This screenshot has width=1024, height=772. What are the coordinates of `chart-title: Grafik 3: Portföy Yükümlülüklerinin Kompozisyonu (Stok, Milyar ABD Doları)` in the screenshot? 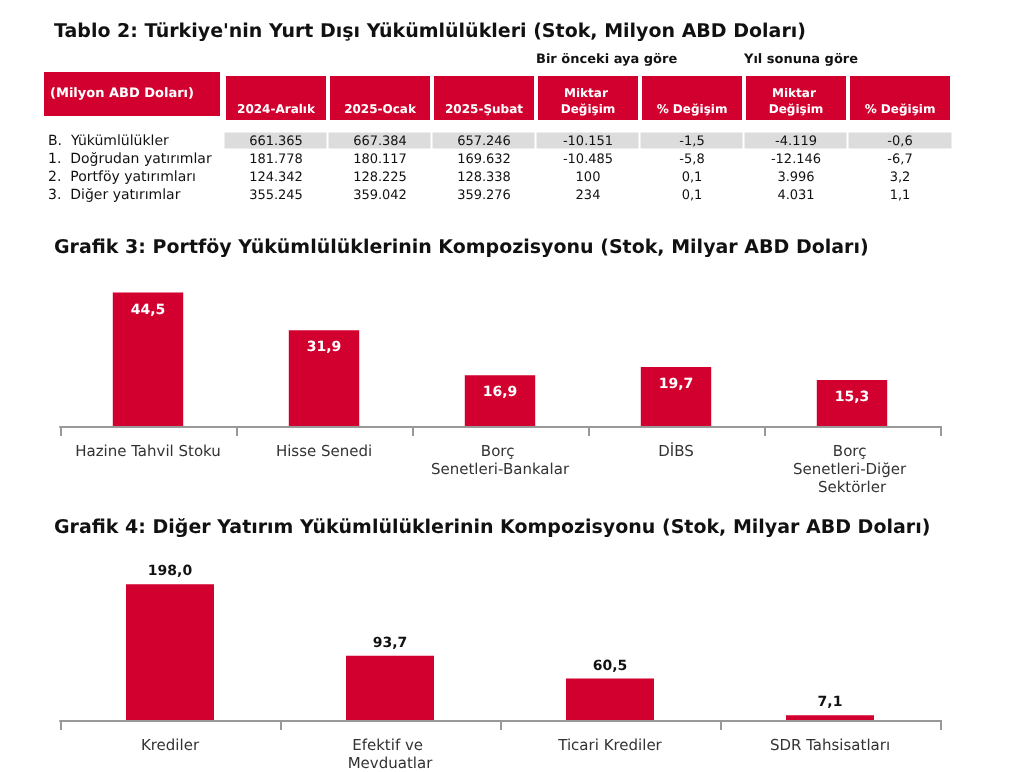 It's located at (461, 248).